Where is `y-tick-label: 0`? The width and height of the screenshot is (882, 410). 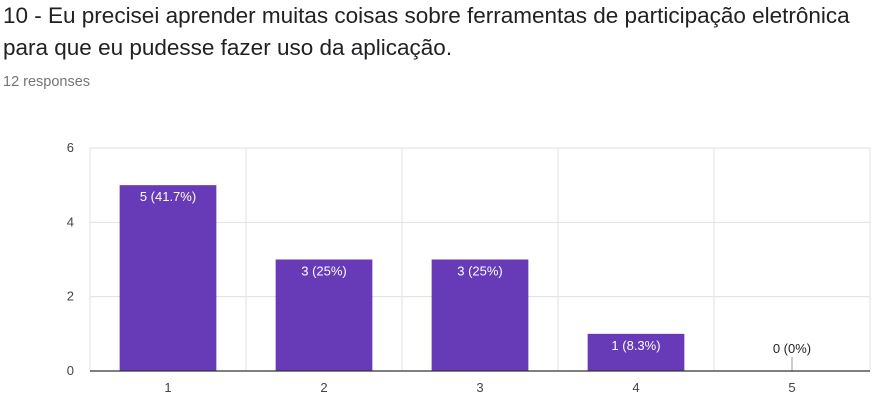
y-tick-label: 0 is located at coordinates (70, 370).